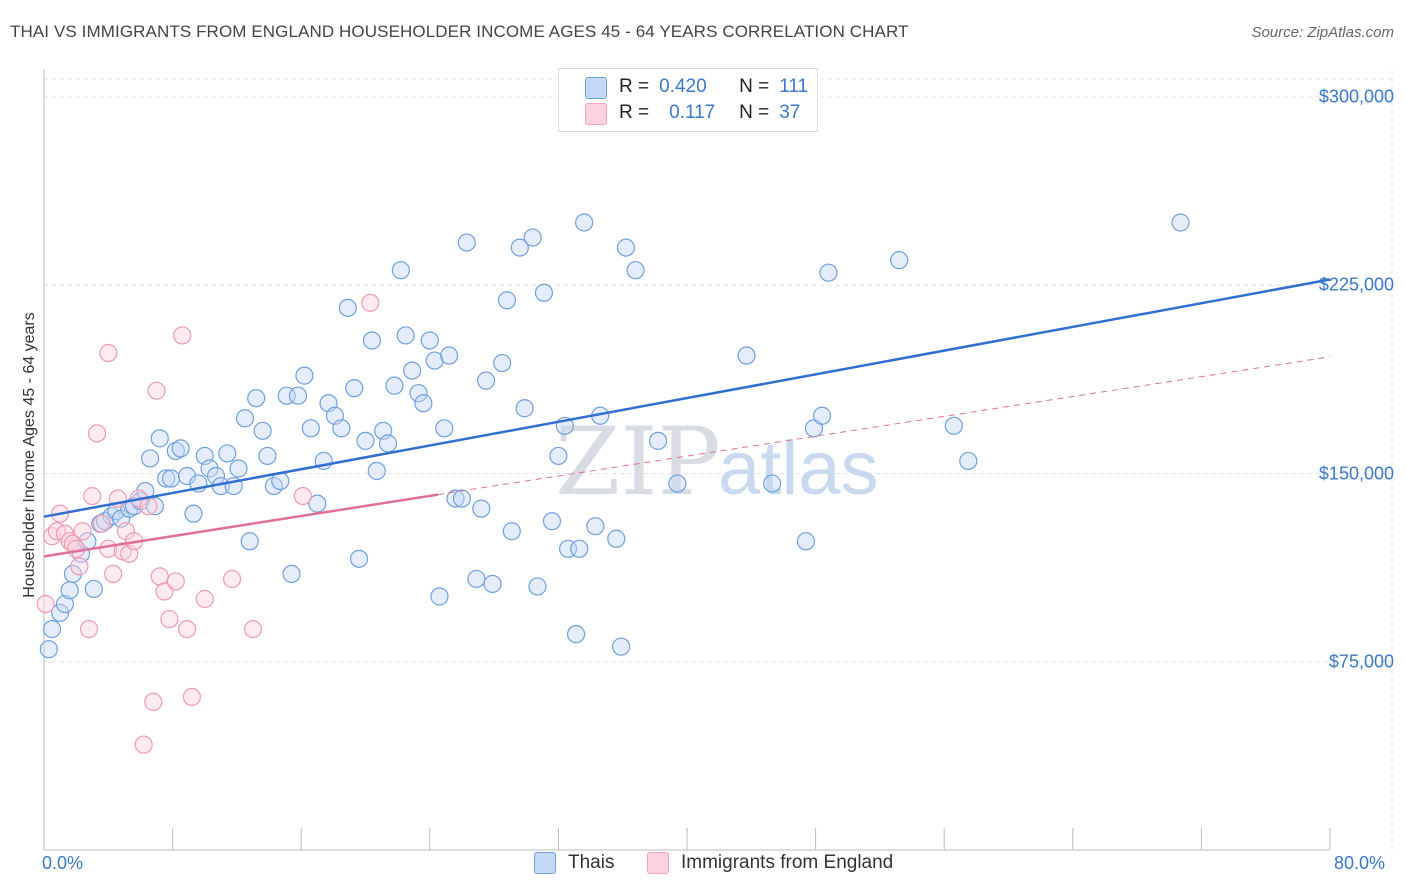  I want to click on correlation-legend: R = 0.420 N = 111 R = 0.117 N = 37, so click(688, 100).